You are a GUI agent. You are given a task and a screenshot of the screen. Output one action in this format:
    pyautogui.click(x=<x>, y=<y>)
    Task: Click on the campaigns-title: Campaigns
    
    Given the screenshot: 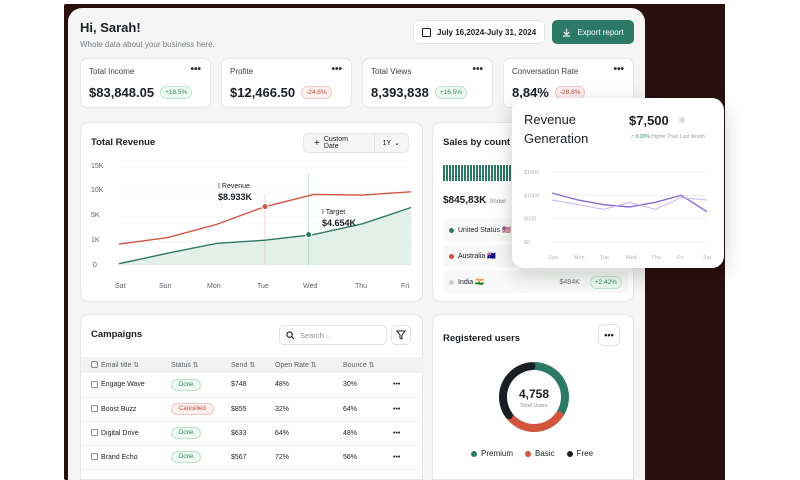 What is the action you would take?
    pyautogui.click(x=117, y=334)
    